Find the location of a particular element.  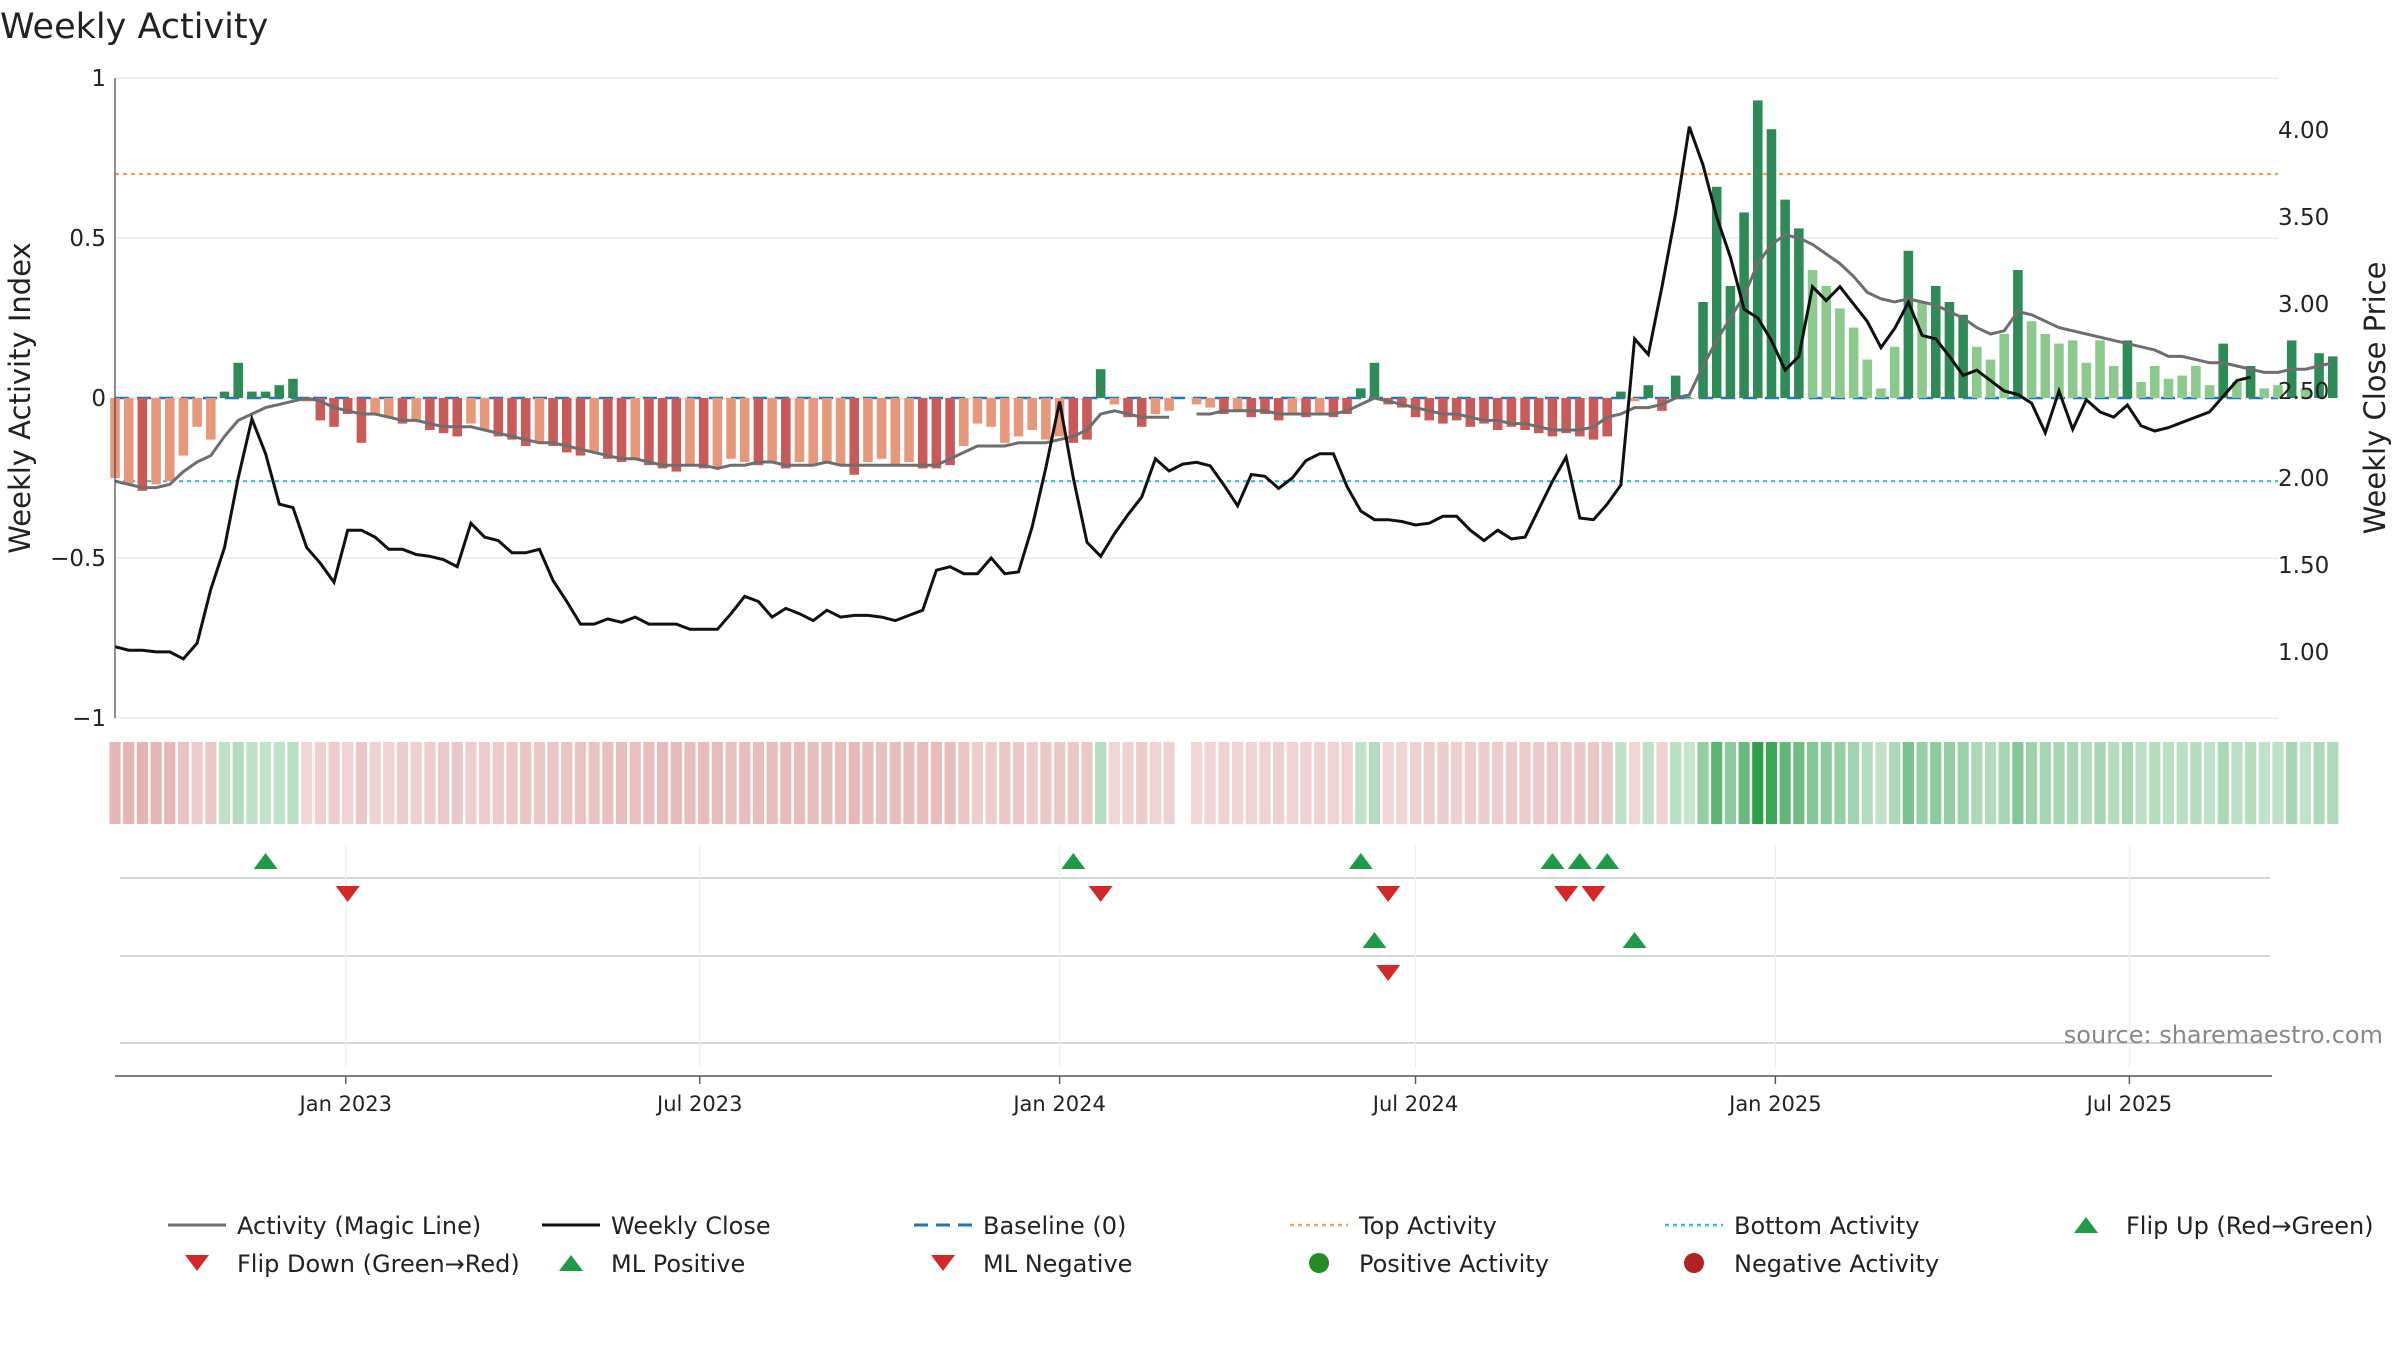

flip-up-marker is located at coordinates (1552, 861).